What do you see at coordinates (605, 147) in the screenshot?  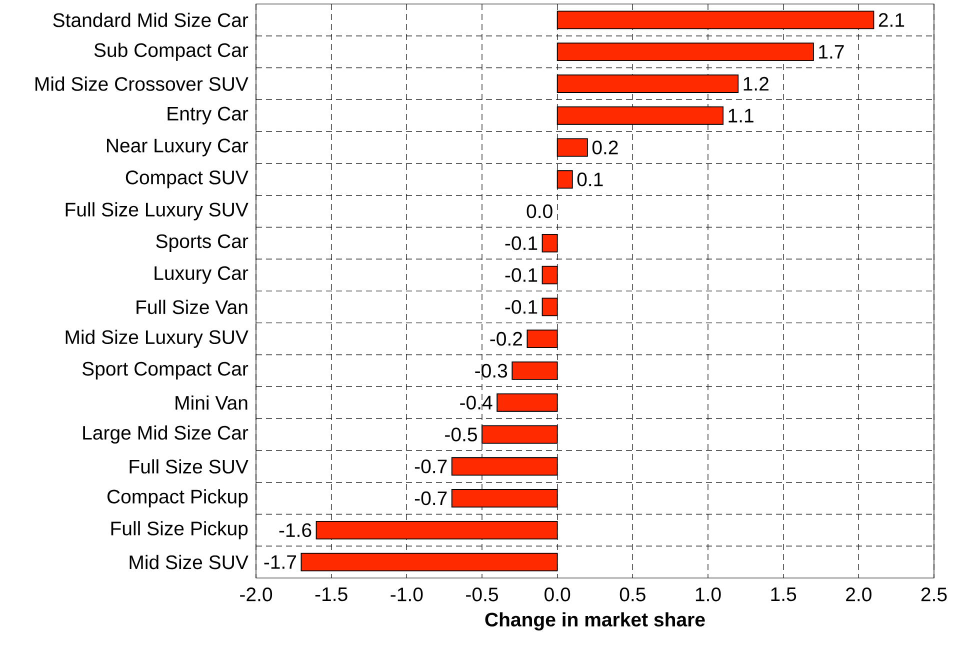 I see `data-label: 0.2` at bounding box center [605, 147].